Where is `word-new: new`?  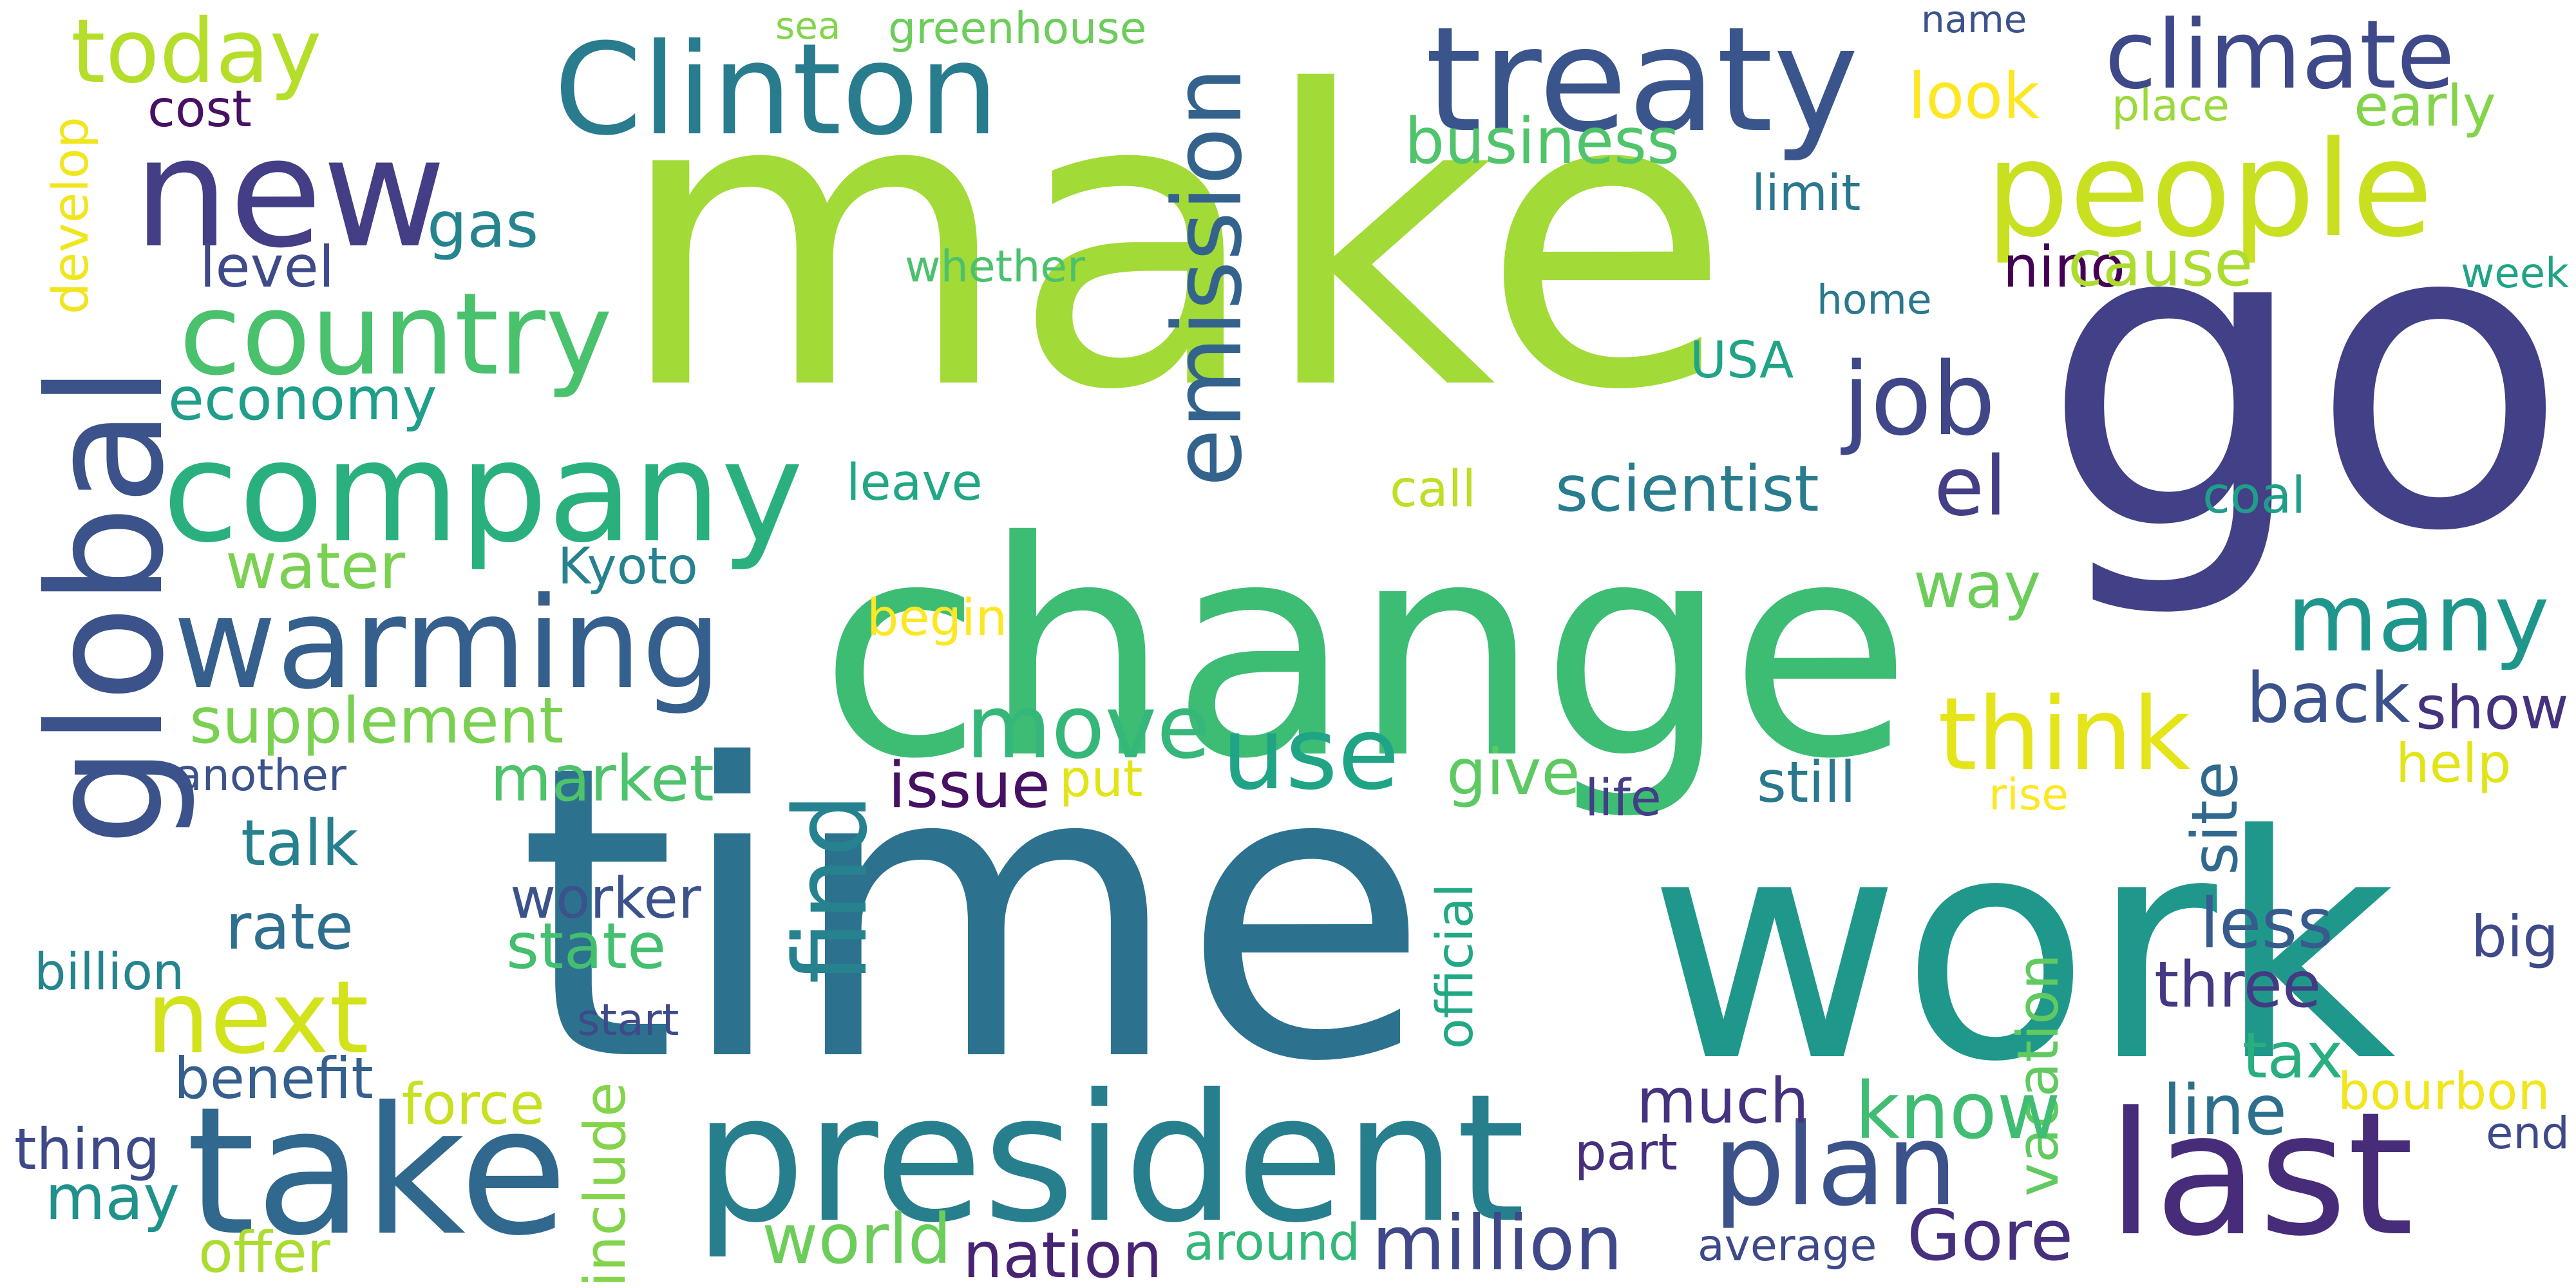
word-new: new is located at coordinates (289, 193).